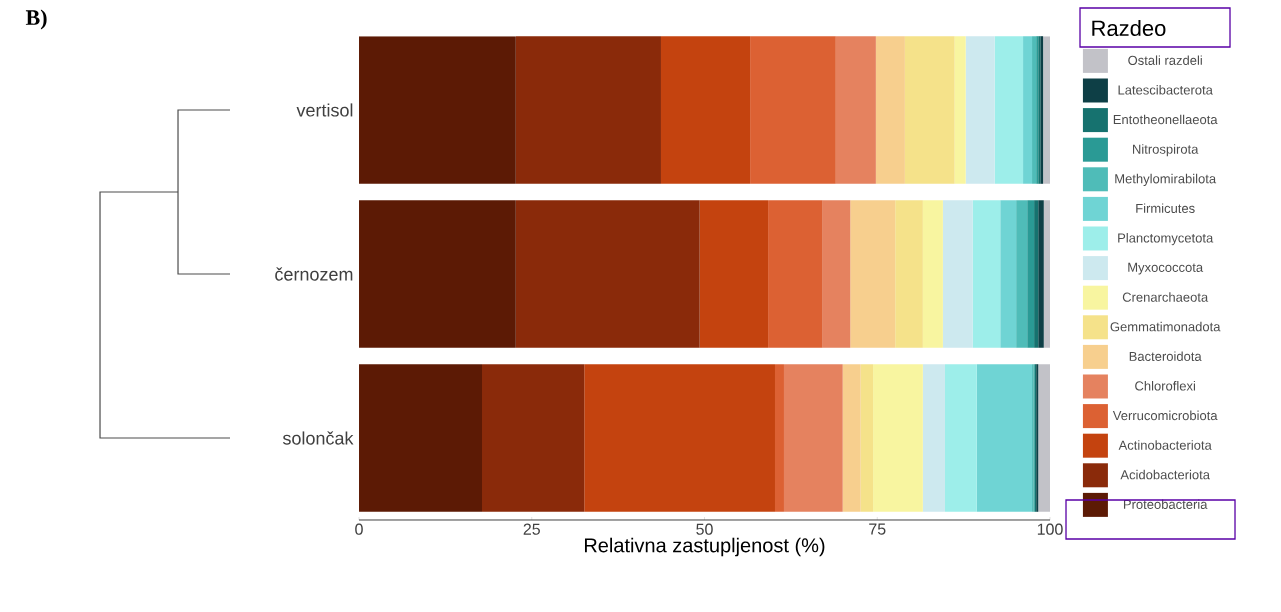 This screenshot has width=1281, height=612. I want to click on legend-label: Bacteroidota, so click(1165, 356).